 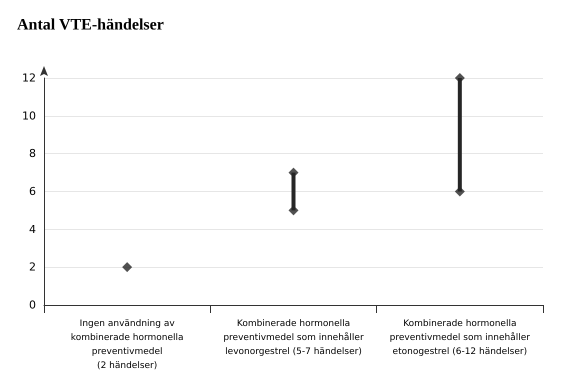 I want to click on y-tick-label: 10, so click(x=29, y=115).